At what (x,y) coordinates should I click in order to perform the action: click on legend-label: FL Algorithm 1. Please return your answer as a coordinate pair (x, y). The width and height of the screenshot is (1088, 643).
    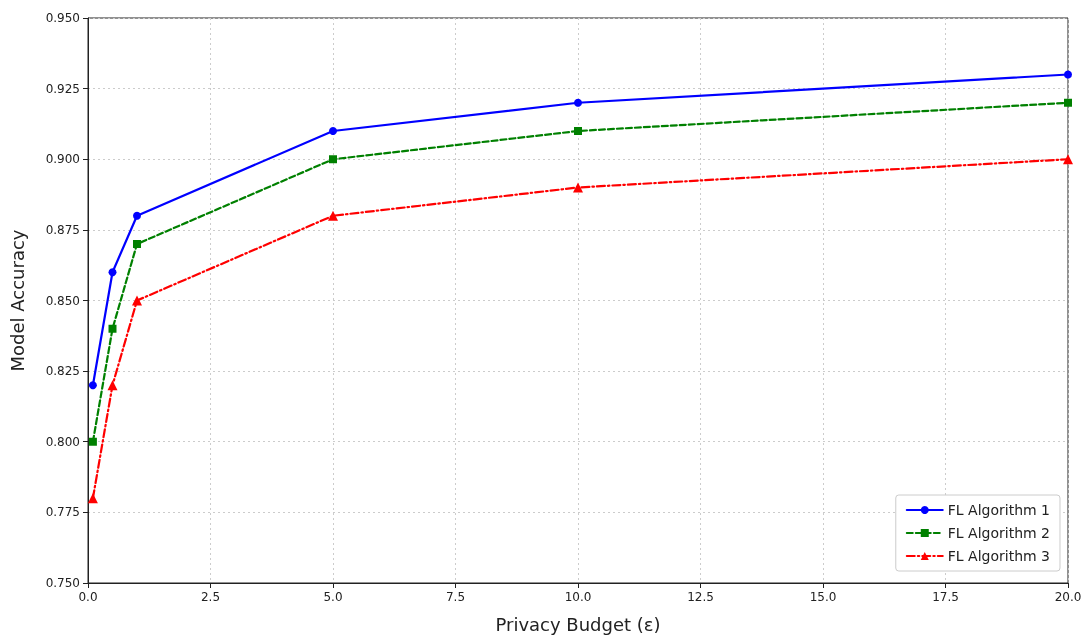
    Looking at the image, I should click on (999, 510).